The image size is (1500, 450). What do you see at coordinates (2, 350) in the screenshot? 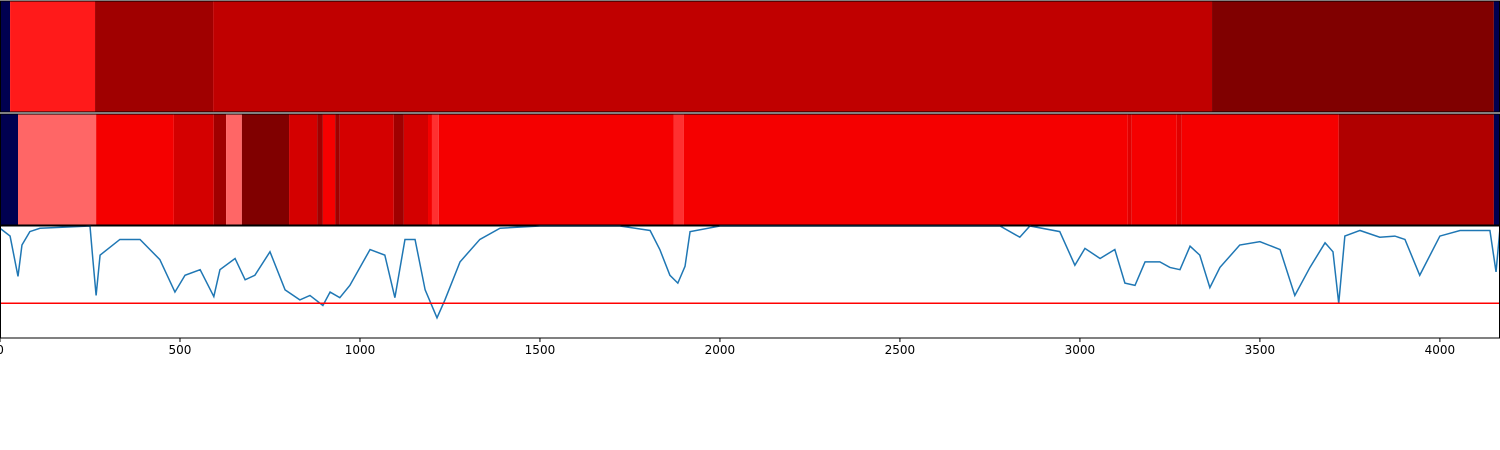
I see `x-tick-label: 0` at bounding box center [2, 350].